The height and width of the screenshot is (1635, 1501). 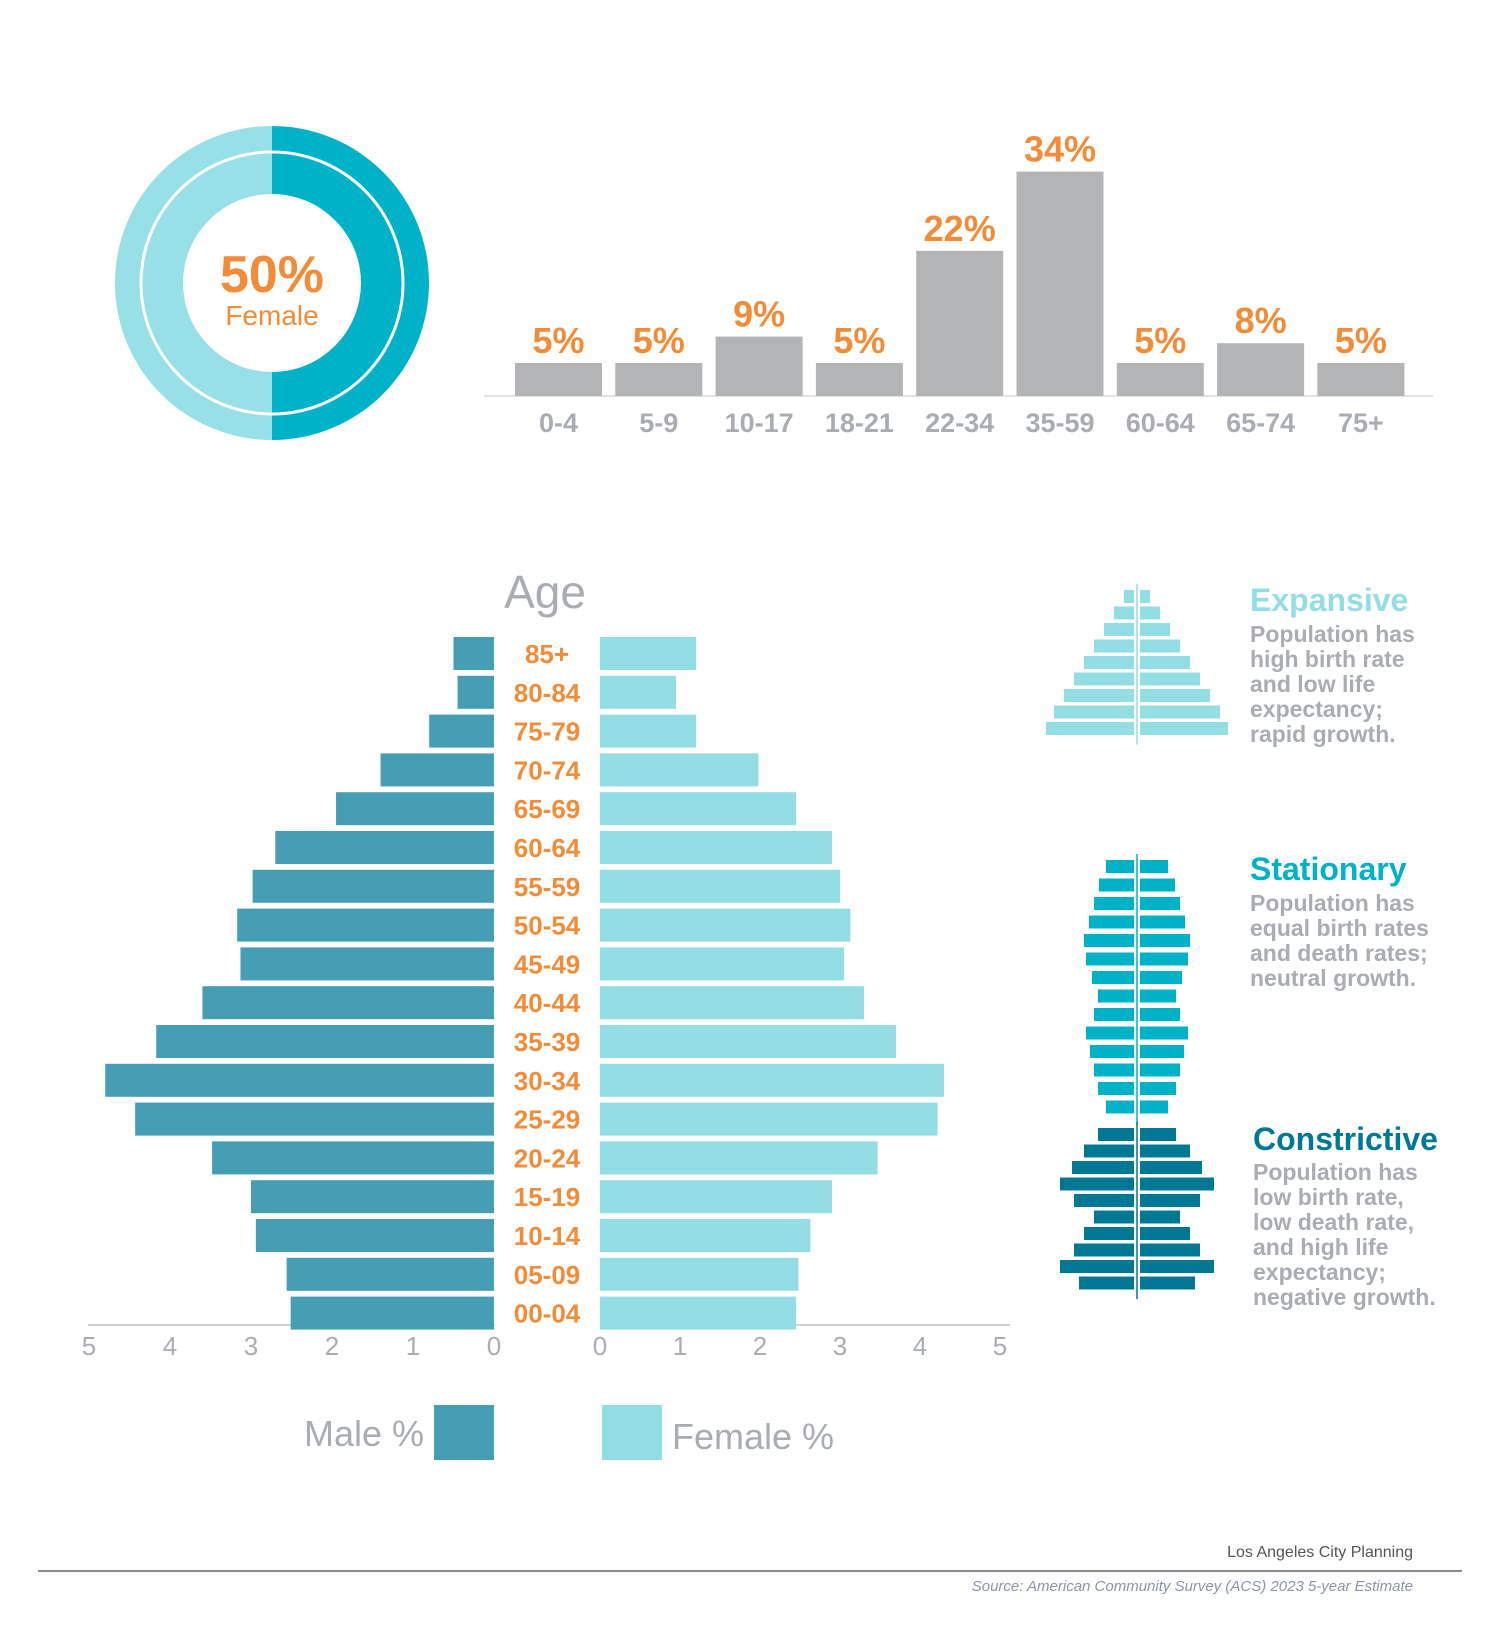 I want to click on age-bar-category-label: 60-64, so click(x=1160, y=423).